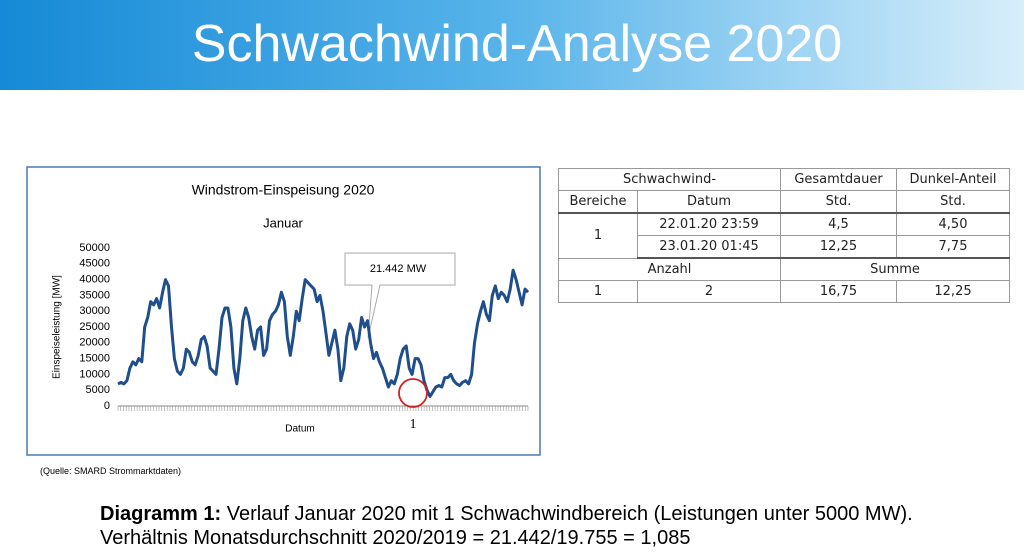 The width and height of the screenshot is (1024, 553). What do you see at coordinates (94, 311) in the screenshot?
I see `y-tick-label: 30000` at bounding box center [94, 311].